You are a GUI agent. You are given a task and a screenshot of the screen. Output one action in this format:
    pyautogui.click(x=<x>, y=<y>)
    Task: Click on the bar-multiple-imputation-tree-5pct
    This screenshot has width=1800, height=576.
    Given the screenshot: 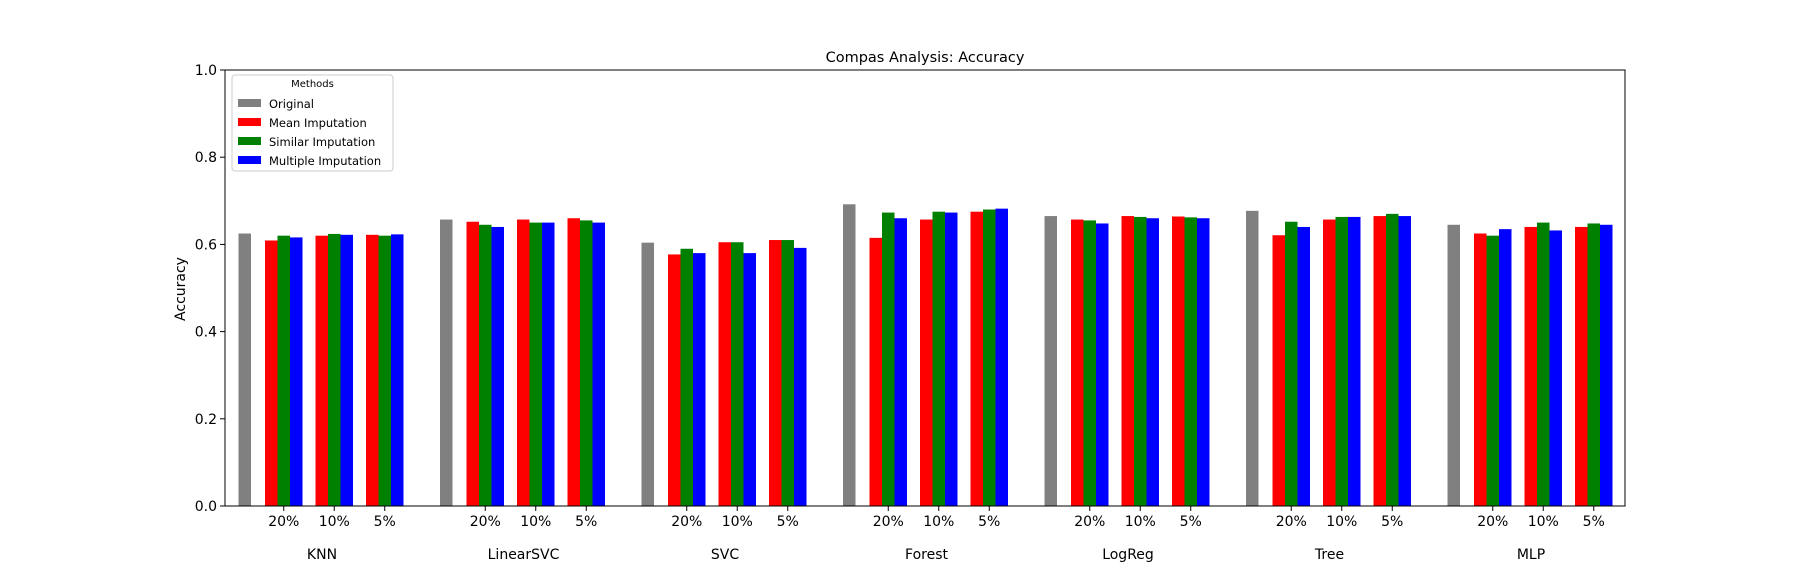 What is the action you would take?
    pyautogui.click(x=1404, y=361)
    